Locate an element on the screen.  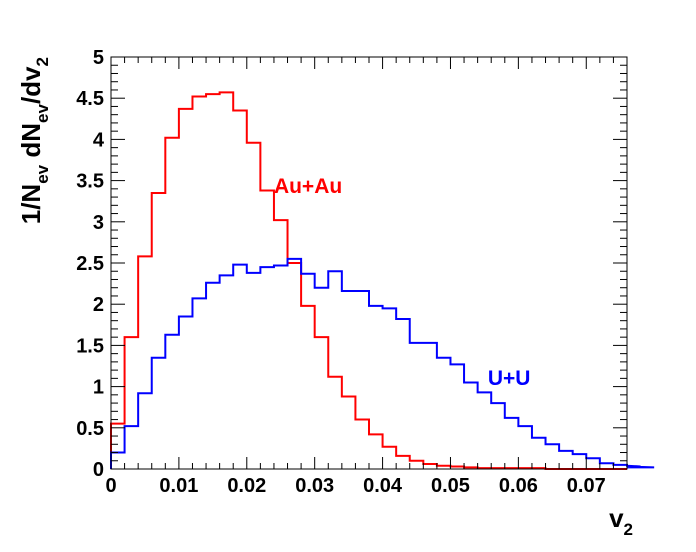
y-tick-label: 3 is located at coordinates (98, 223).